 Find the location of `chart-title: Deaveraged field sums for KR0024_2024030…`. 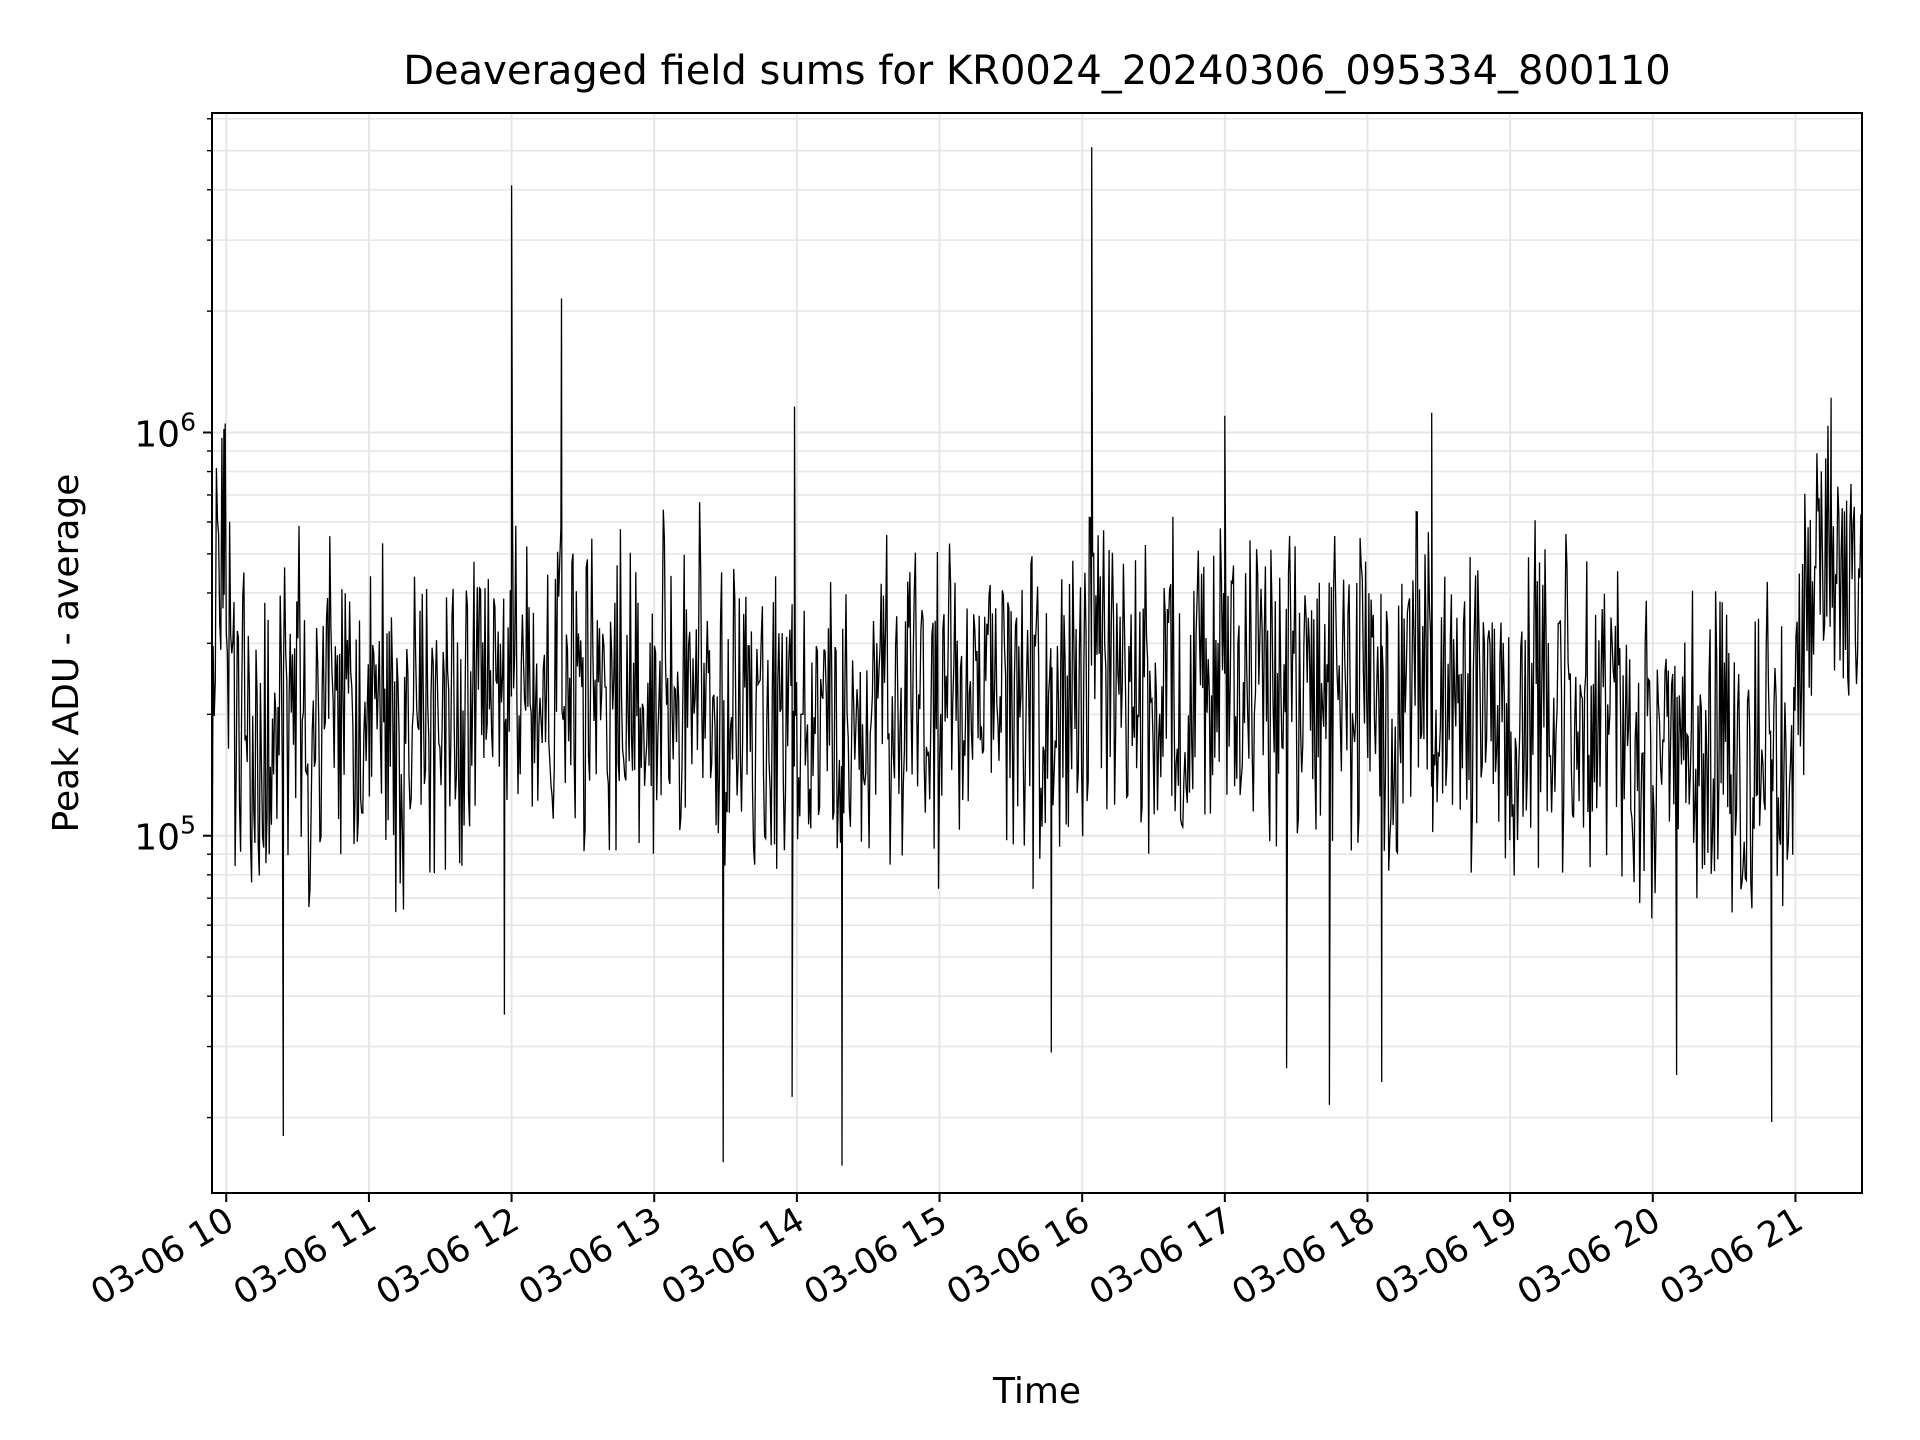

chart-title: Deaveraged field sums for KR0024_2024030… is located at coordinates (1037, 71).